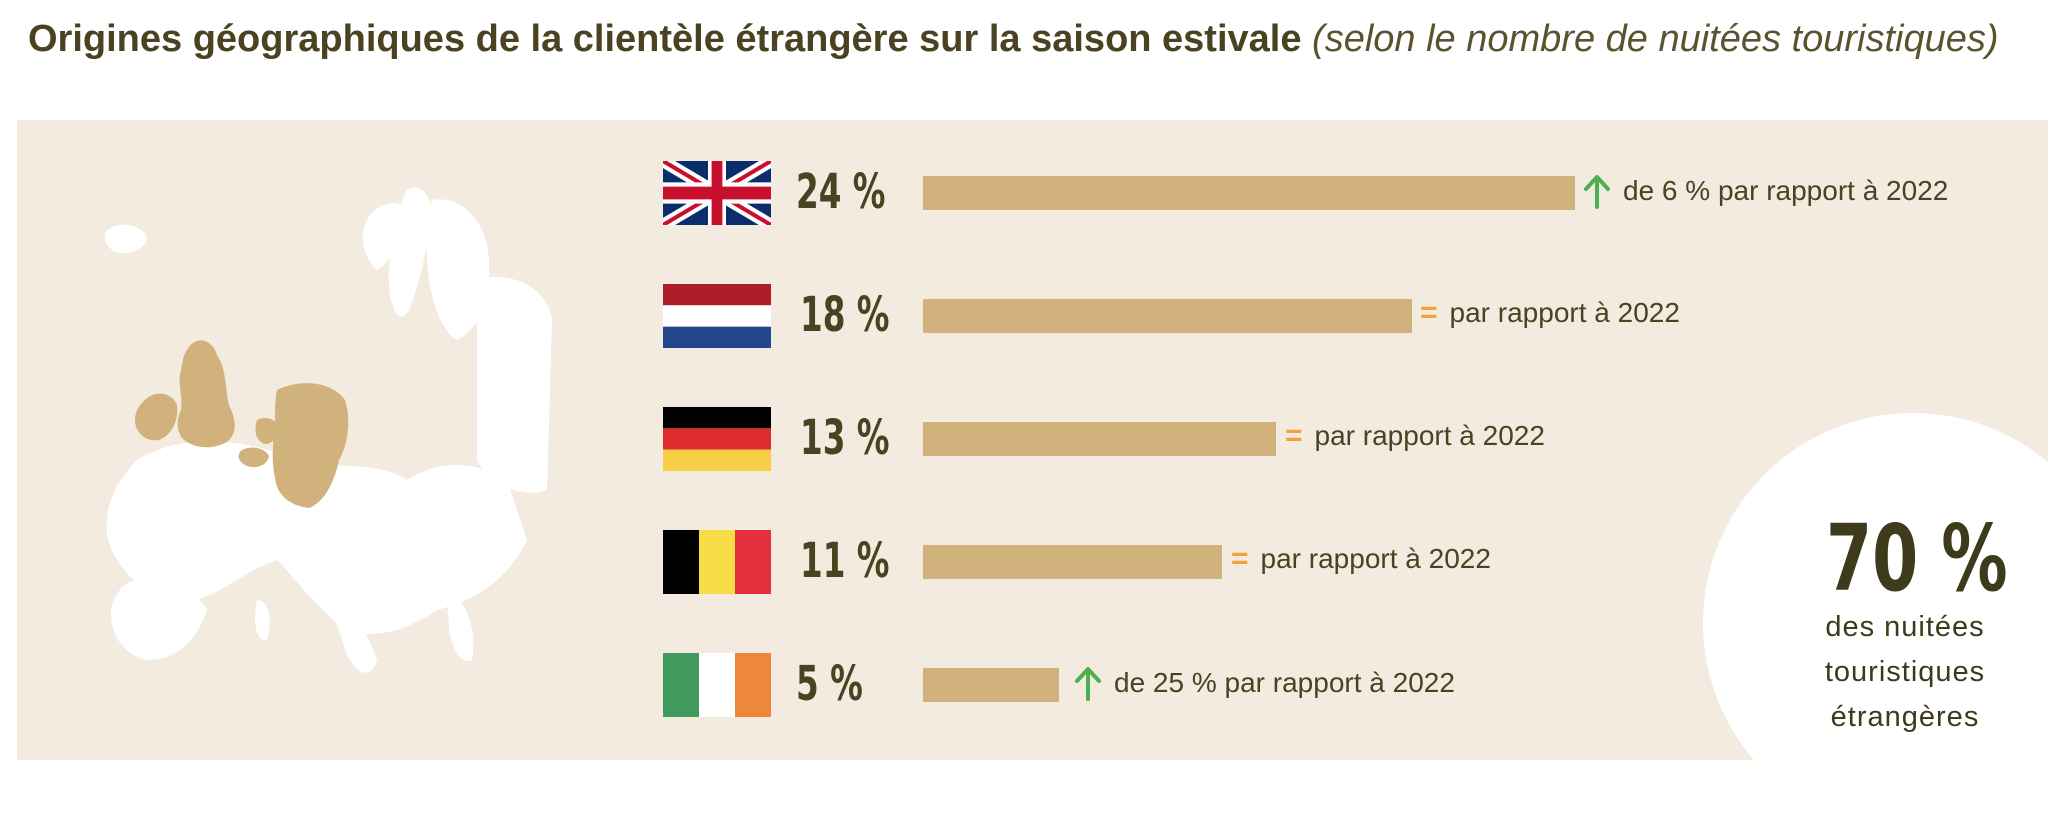  I want to click on trend-note-netherlands: = par rapport à 2022, so click(1550, 313).